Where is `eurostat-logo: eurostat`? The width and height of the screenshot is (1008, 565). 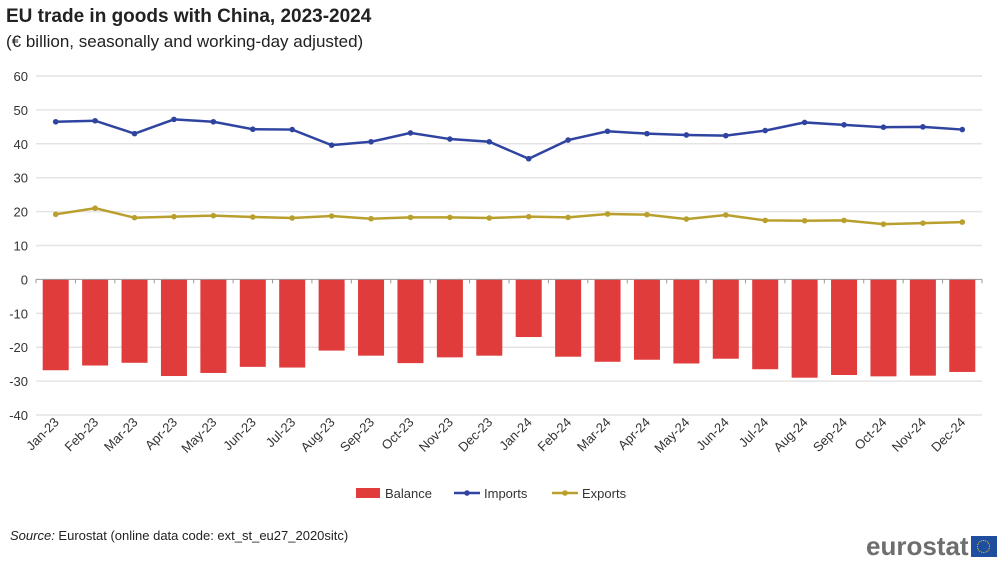
eurostat-logo: eurostat is located at coordinates (931, 546).